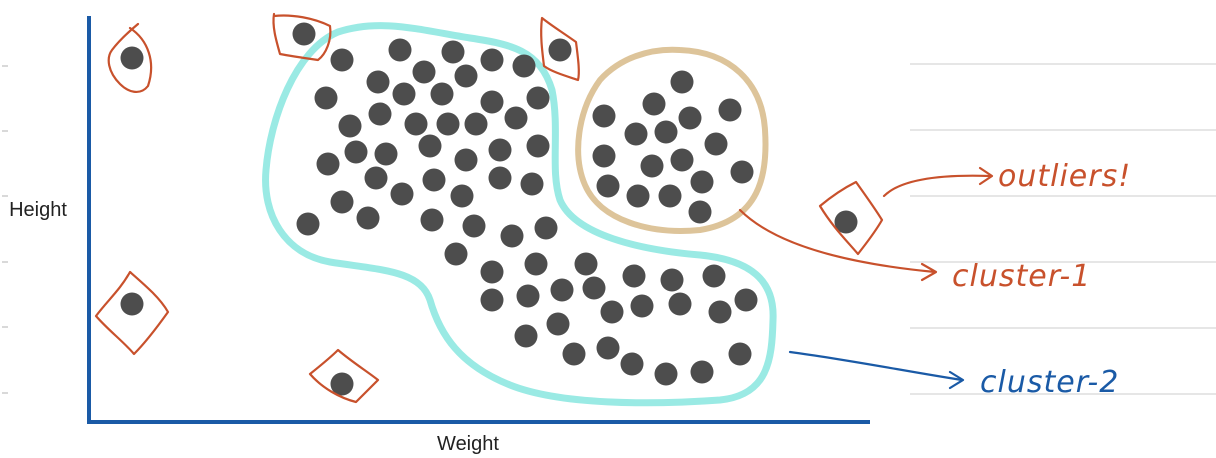 This screenshot has height=458, width=1216. I want to click on outliers-annotation: outliers!, so click(1064, 176).